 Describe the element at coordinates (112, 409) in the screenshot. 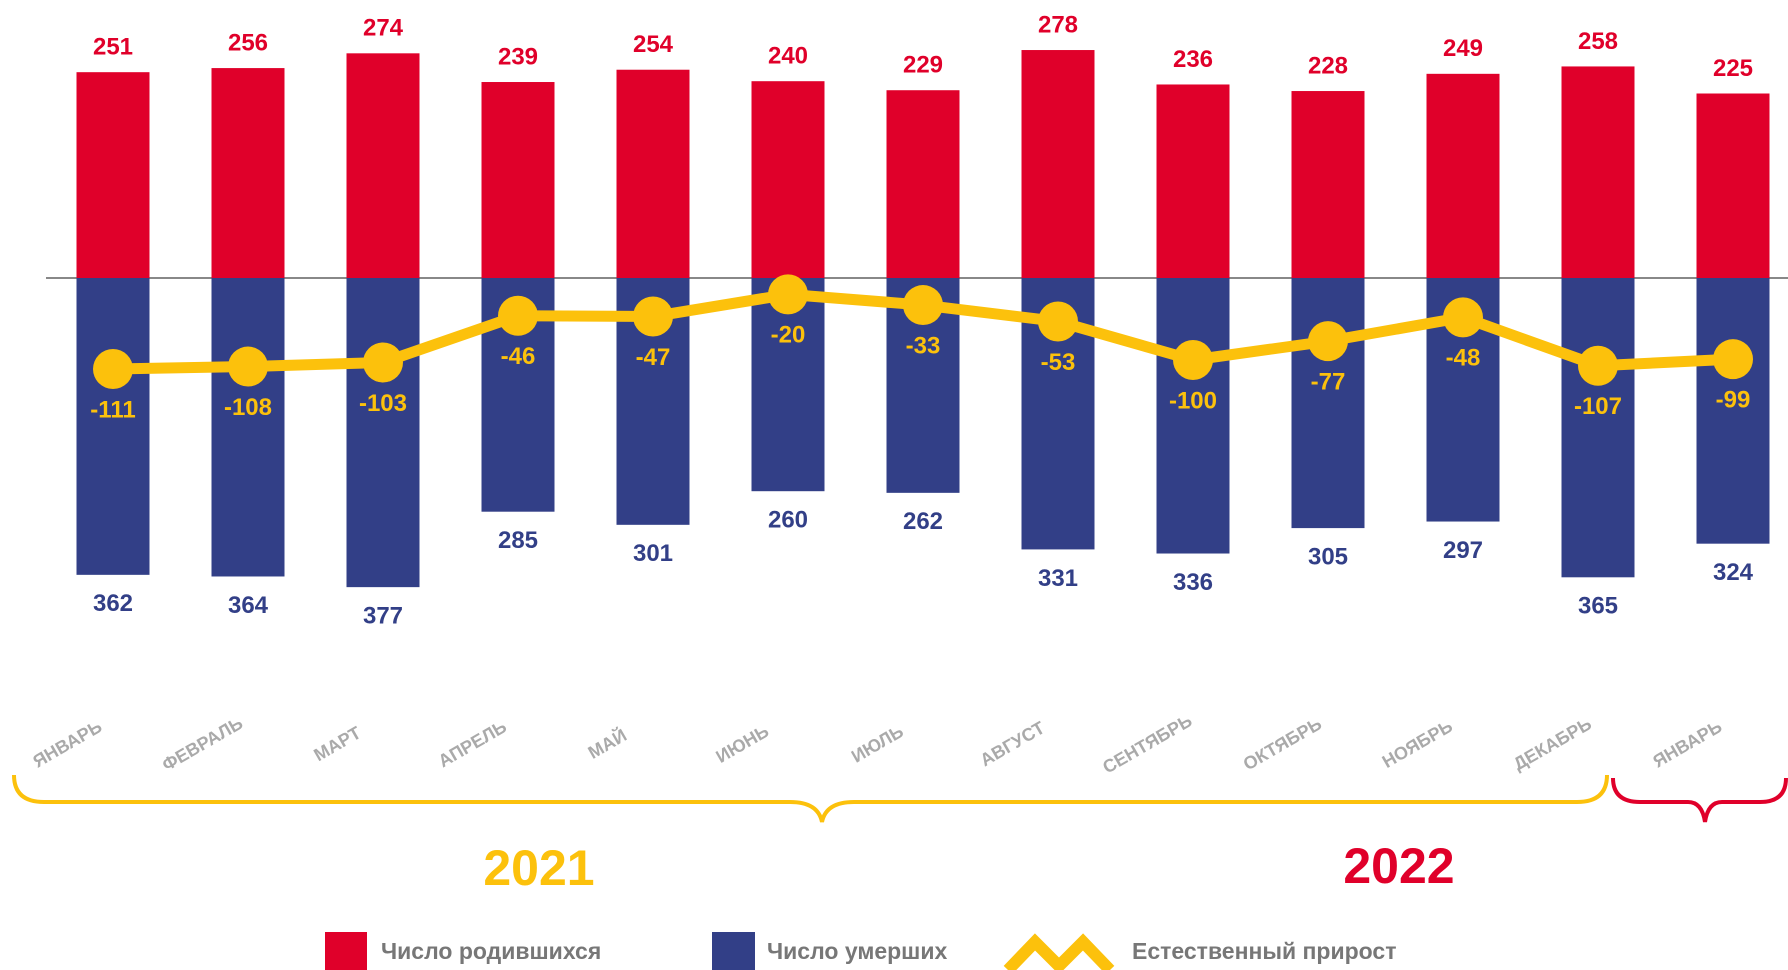

I see `data-label: -111` at that location.